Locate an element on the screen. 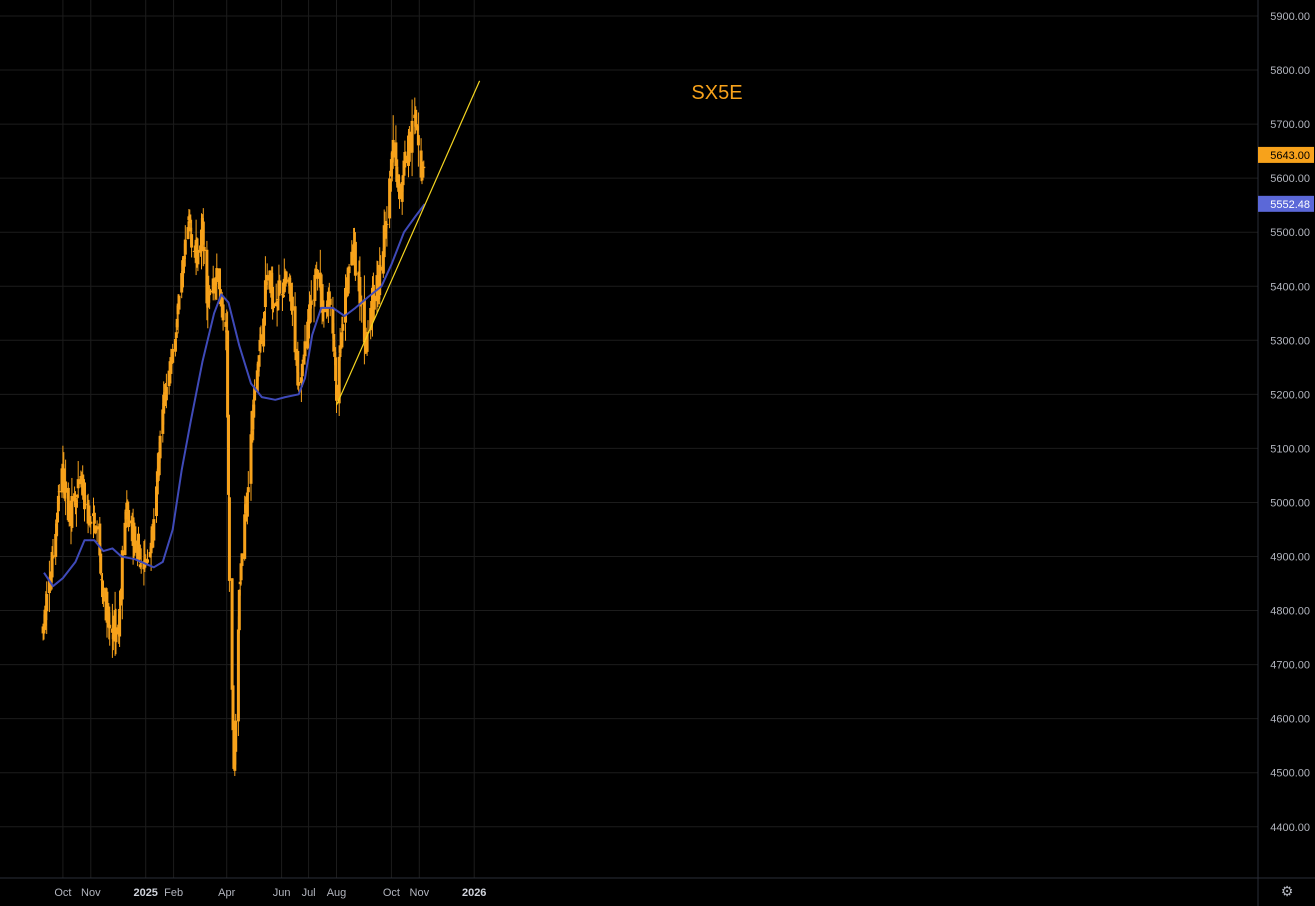 The image size is (1315, 906). y-tick-label: 4900.00 is located at coordinates (1290, 558).